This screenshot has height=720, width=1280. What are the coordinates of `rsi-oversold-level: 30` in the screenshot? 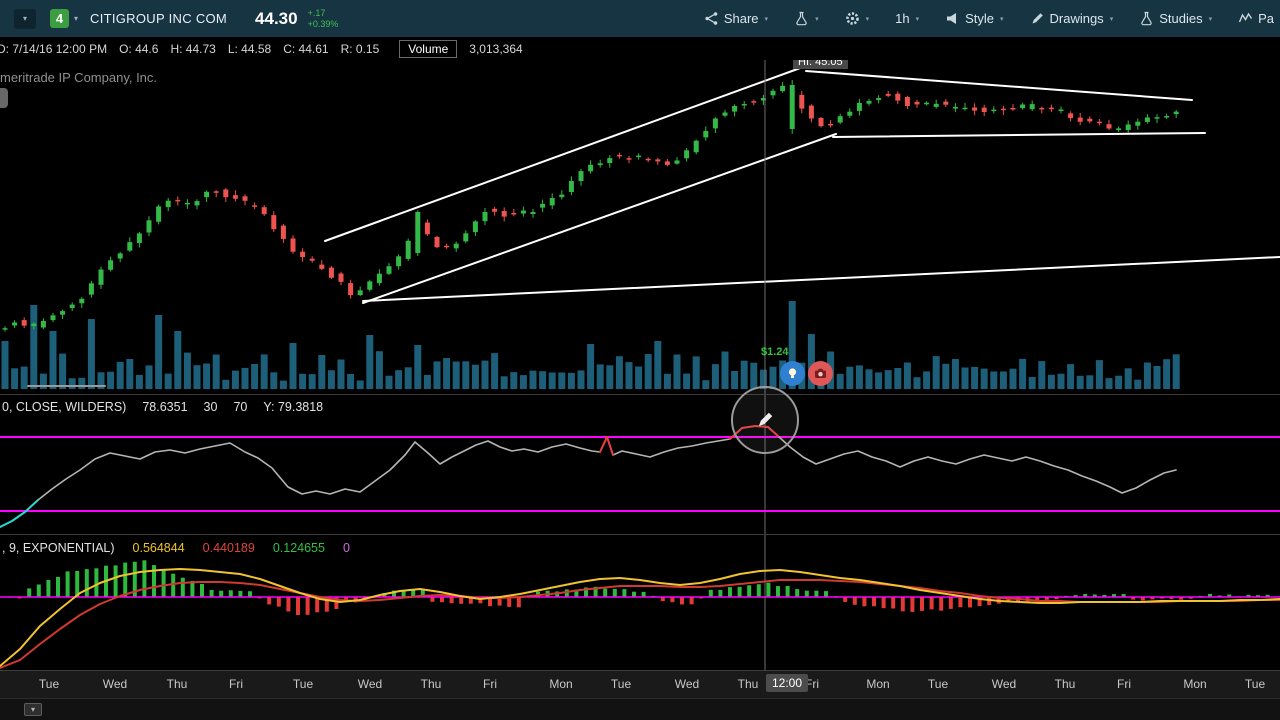 It's located at (210, 407).